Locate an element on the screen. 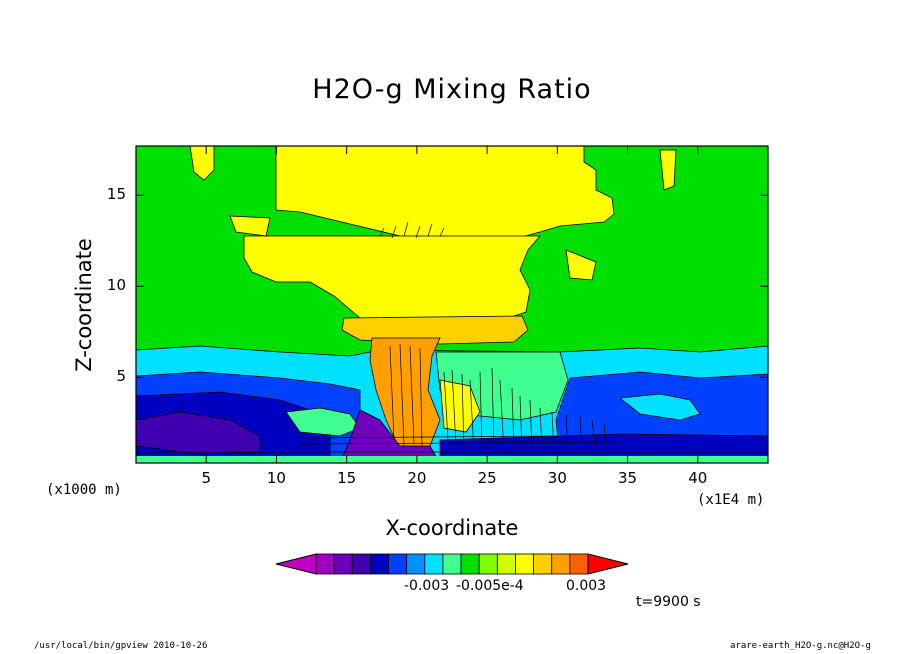 This screenshot has width=904, height=654. x-axis-label: X-coordinate is located at coordinates (452, 528).